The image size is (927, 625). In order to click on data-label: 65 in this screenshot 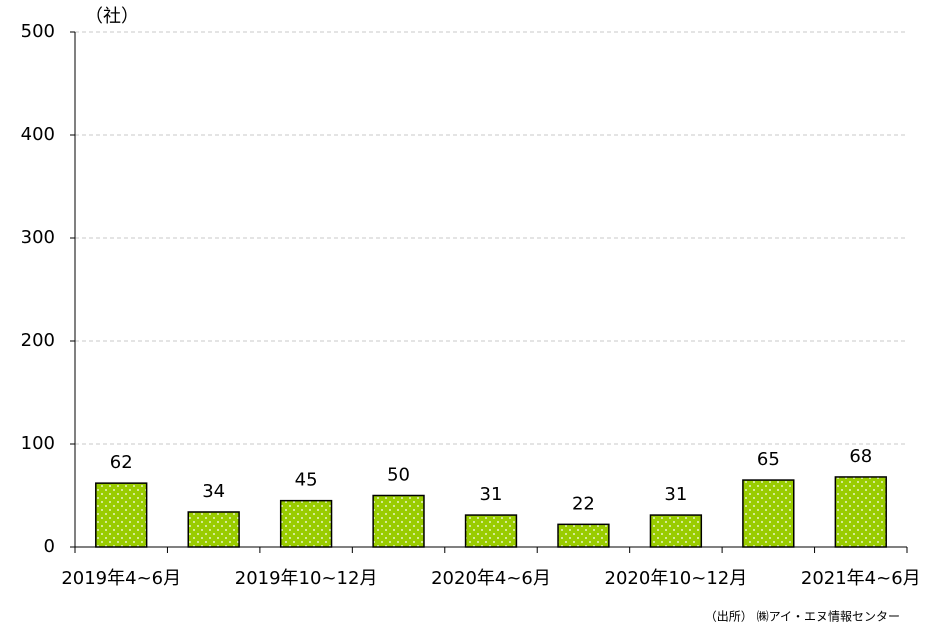, I will do `click(768, 459)`.